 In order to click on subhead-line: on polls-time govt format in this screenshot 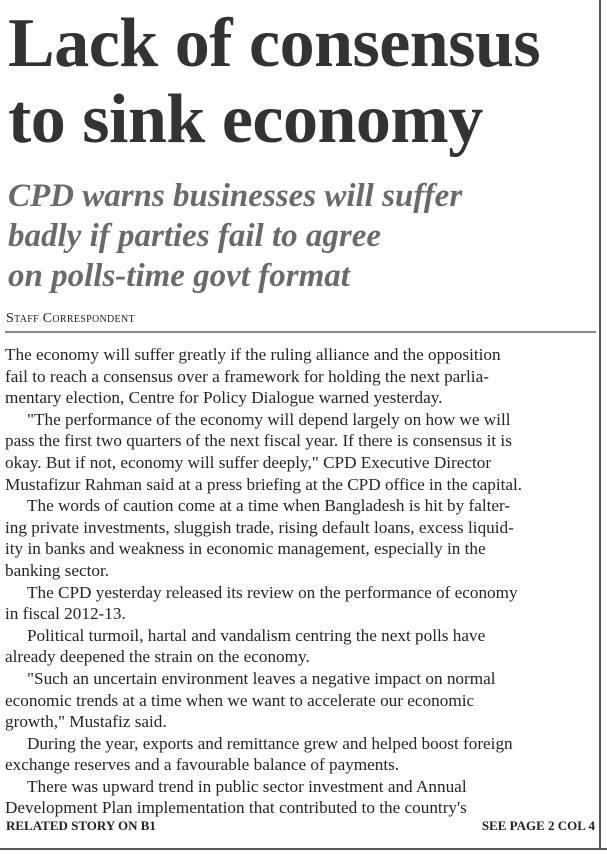, I will do `click(179, 276)`.